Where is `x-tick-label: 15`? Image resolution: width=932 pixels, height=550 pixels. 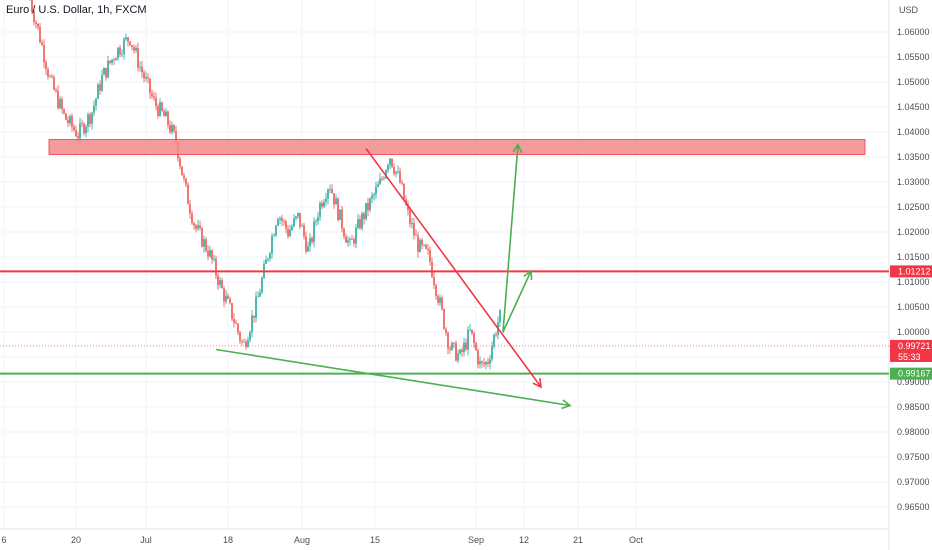 x-tick-label: 15 is located at coordinates (375, 540).